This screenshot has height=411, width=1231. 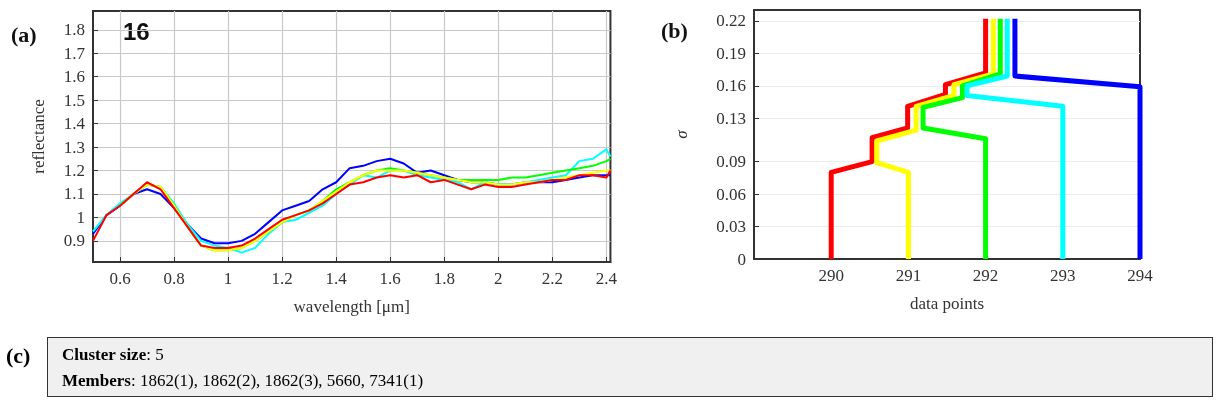 I want to click on x-tick-label: 2.4, so click(x=606, y=278).